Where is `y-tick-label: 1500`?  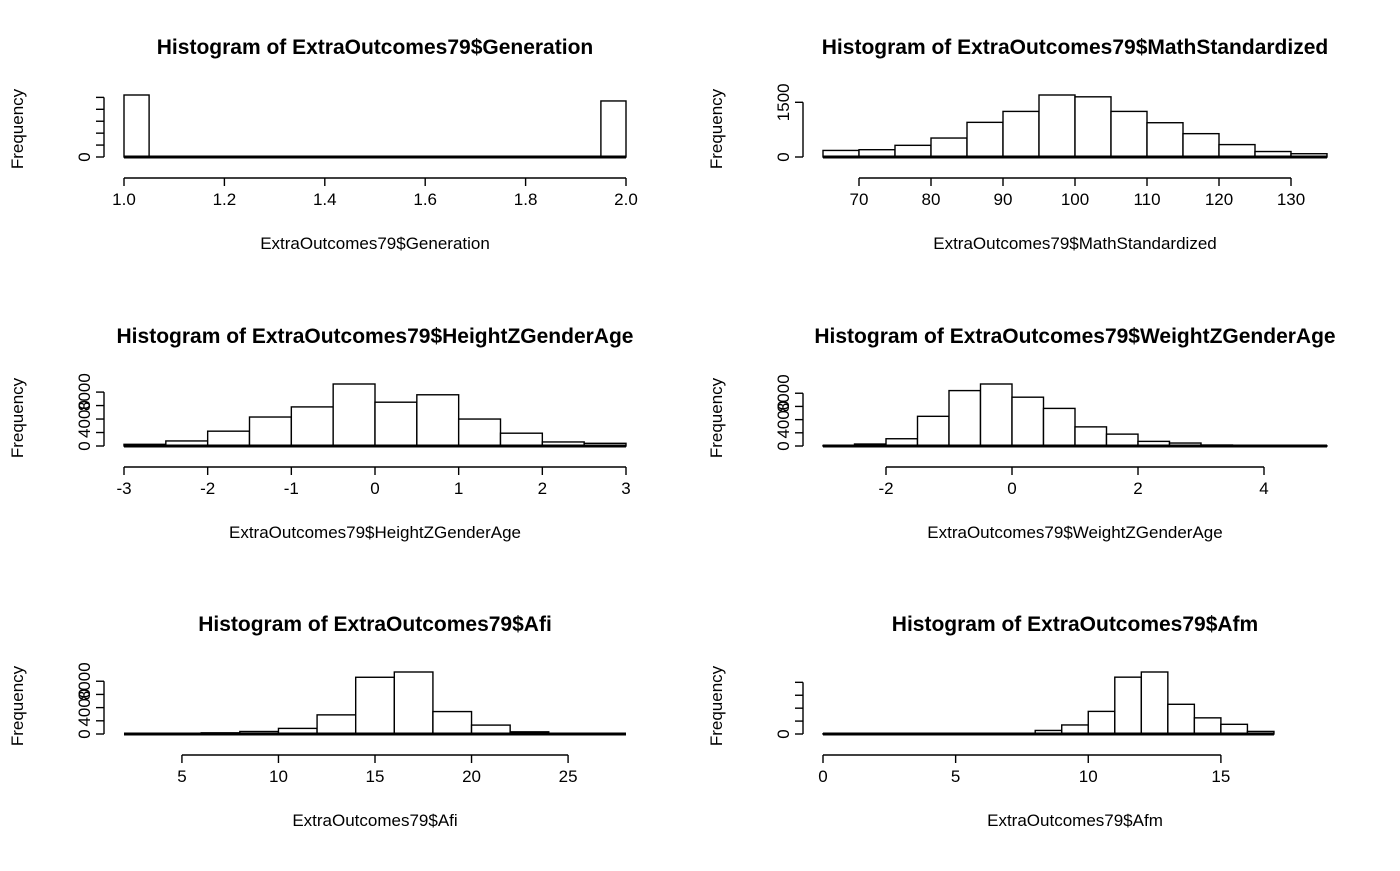 y-tick-label: 1500 is located at coordinates (783, 102).